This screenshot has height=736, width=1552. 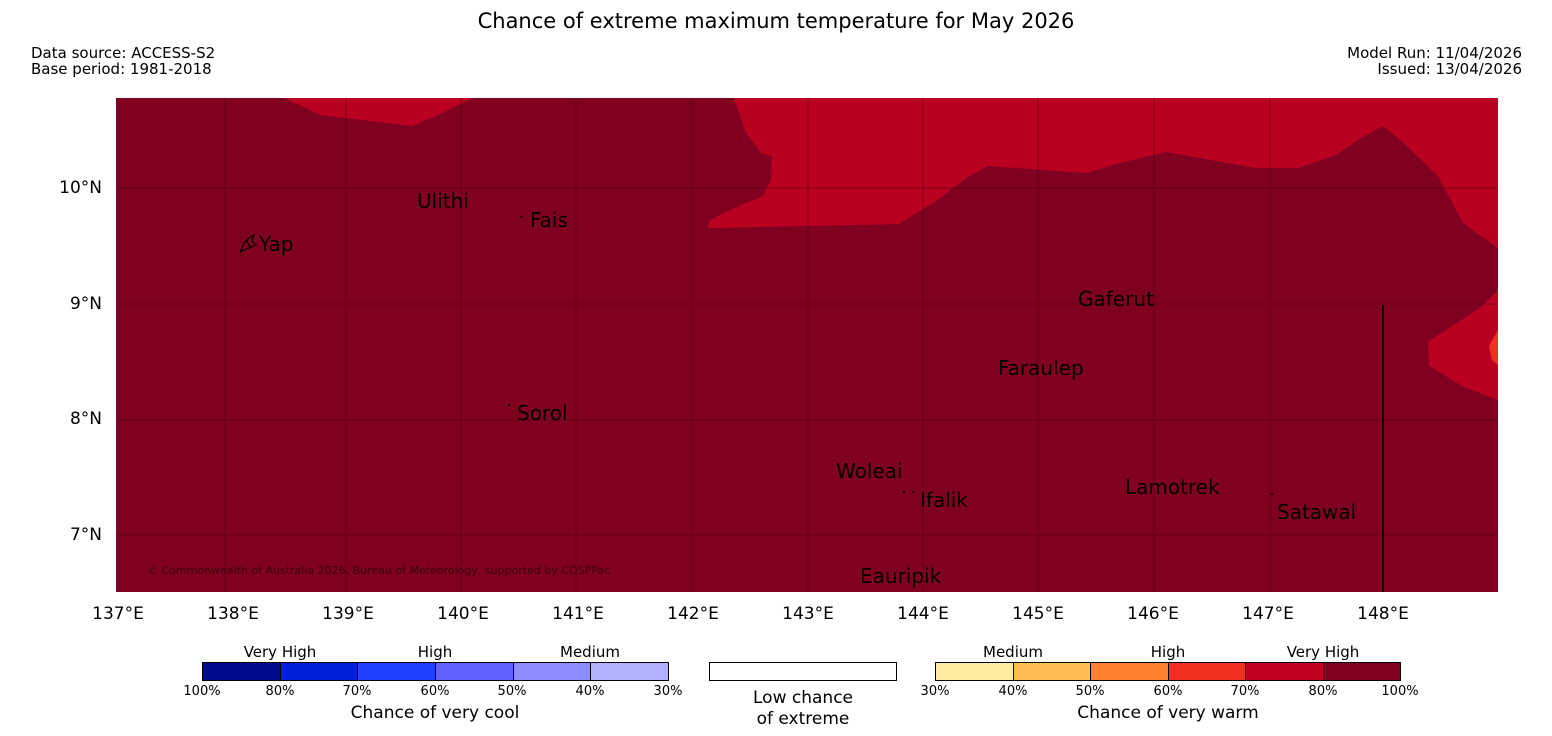 I want to click on warm-colorbar, so click(x=1168, y=671).